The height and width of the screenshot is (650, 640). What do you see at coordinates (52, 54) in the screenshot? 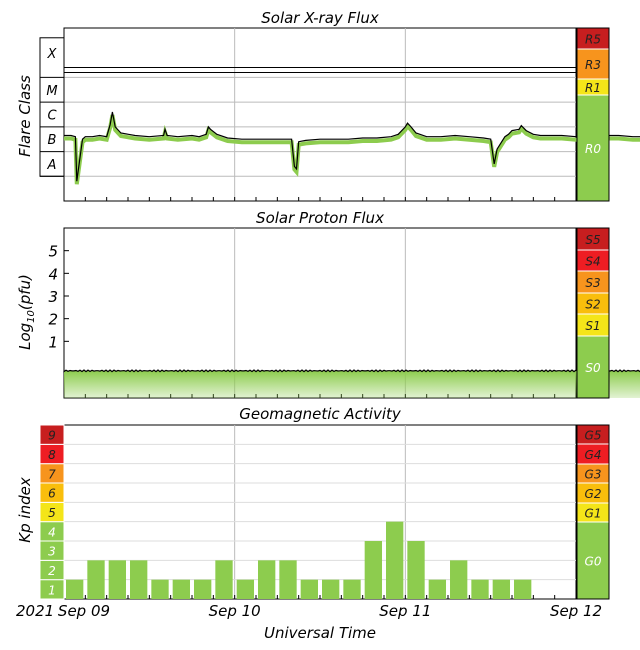
I see `flare-class-label-x: X` at bounding box center [52, 54].